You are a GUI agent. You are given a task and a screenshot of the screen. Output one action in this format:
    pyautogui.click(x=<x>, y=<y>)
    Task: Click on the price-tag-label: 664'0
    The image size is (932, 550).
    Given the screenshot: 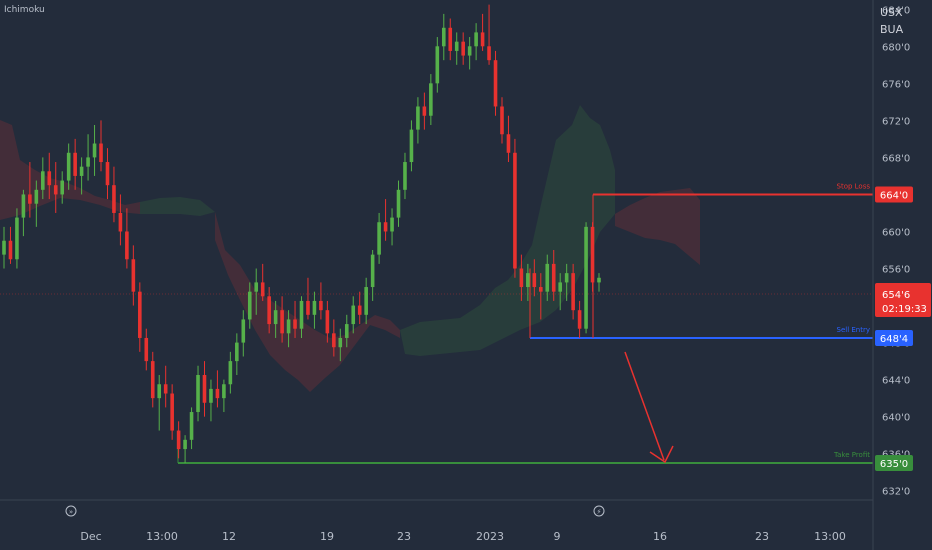 What is the action you would take?
    pyautogui.click(x=894, y=195)
    